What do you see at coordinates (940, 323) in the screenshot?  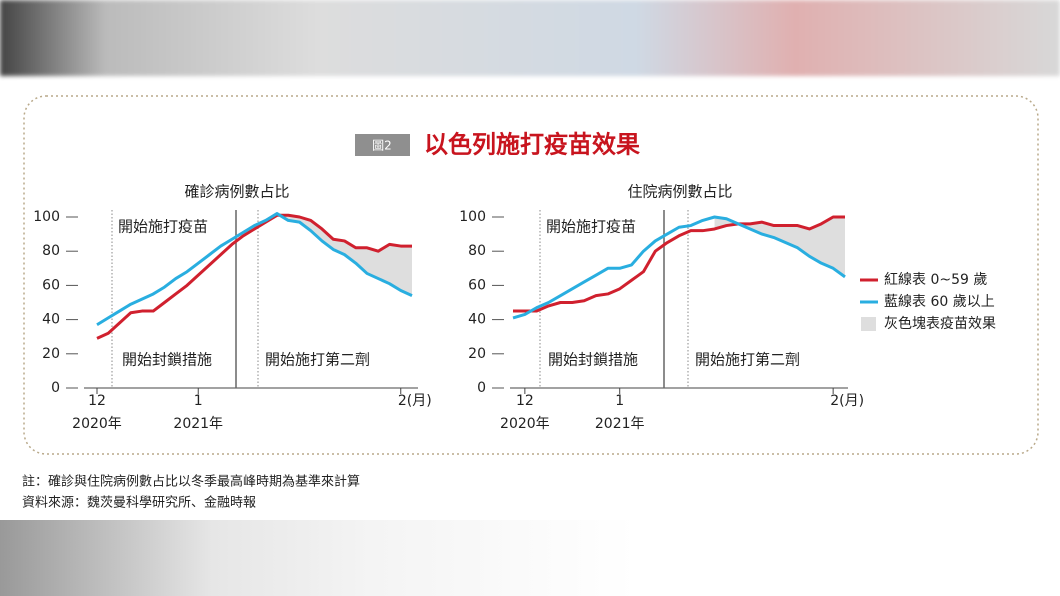 I see `legend-label: 灰色塊表疫苗效果` at bounding box center [940, 323].